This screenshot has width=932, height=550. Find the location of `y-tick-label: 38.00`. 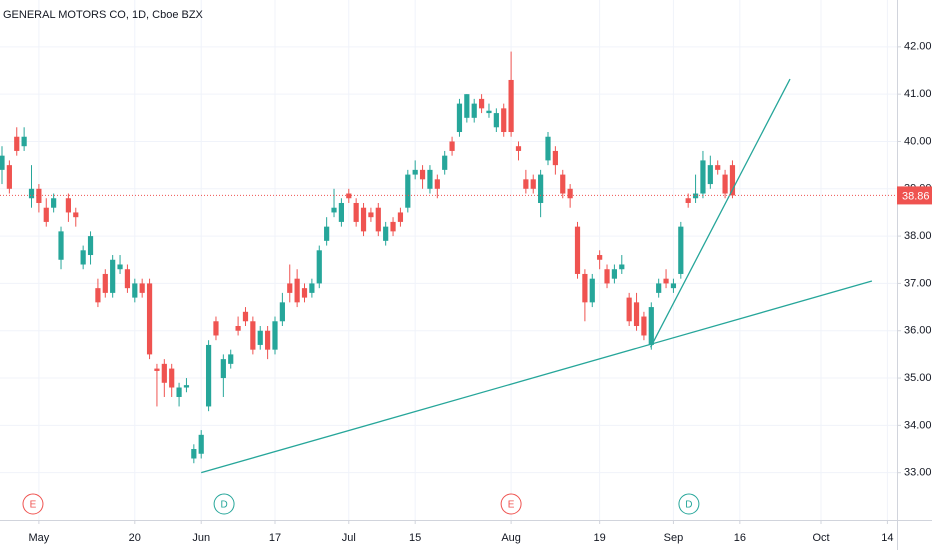

y-tick-label: 38.00 is located at coordinates (918, 236).